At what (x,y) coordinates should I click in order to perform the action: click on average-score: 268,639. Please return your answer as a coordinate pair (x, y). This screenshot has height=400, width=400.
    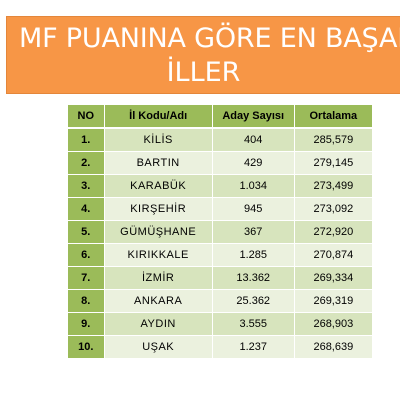
    Looking at the image, I should click on (333, 347).